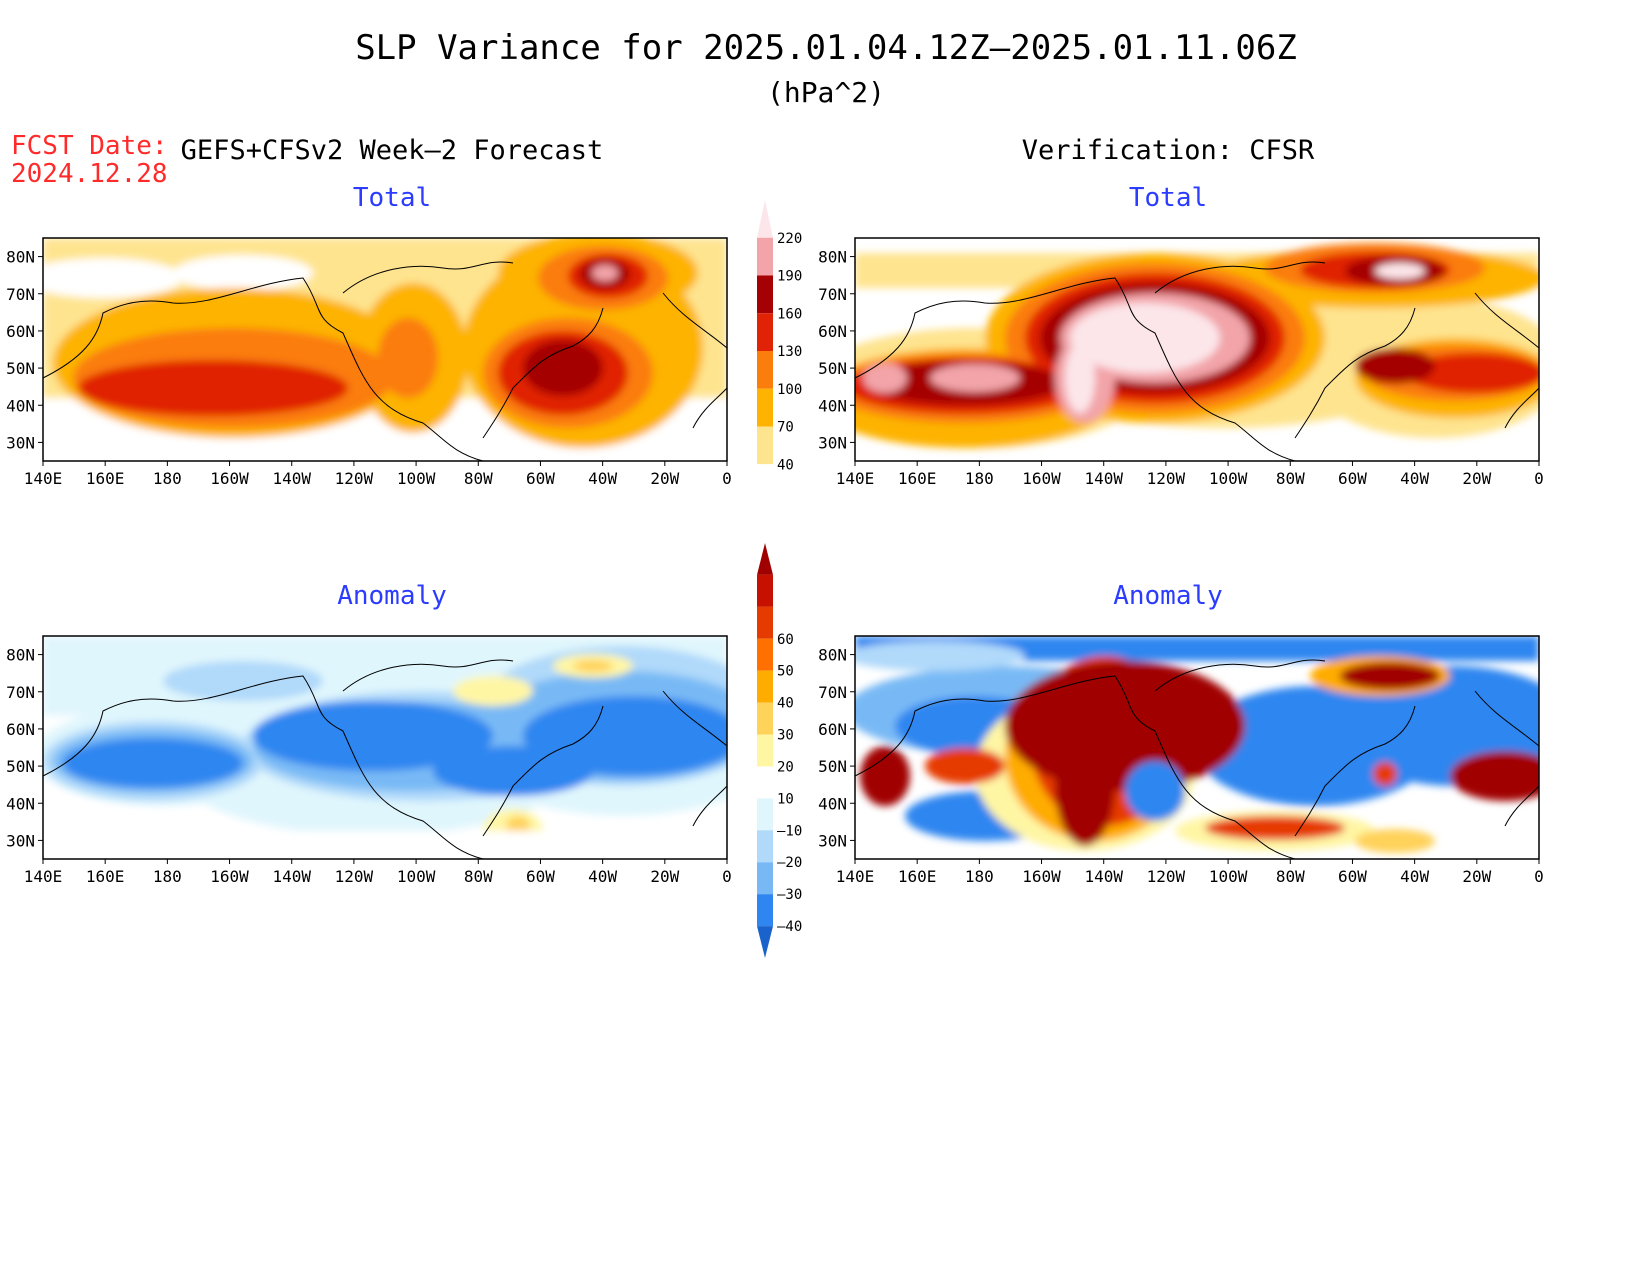  I want to click on colorbar-label: –20, so click(789, 863).